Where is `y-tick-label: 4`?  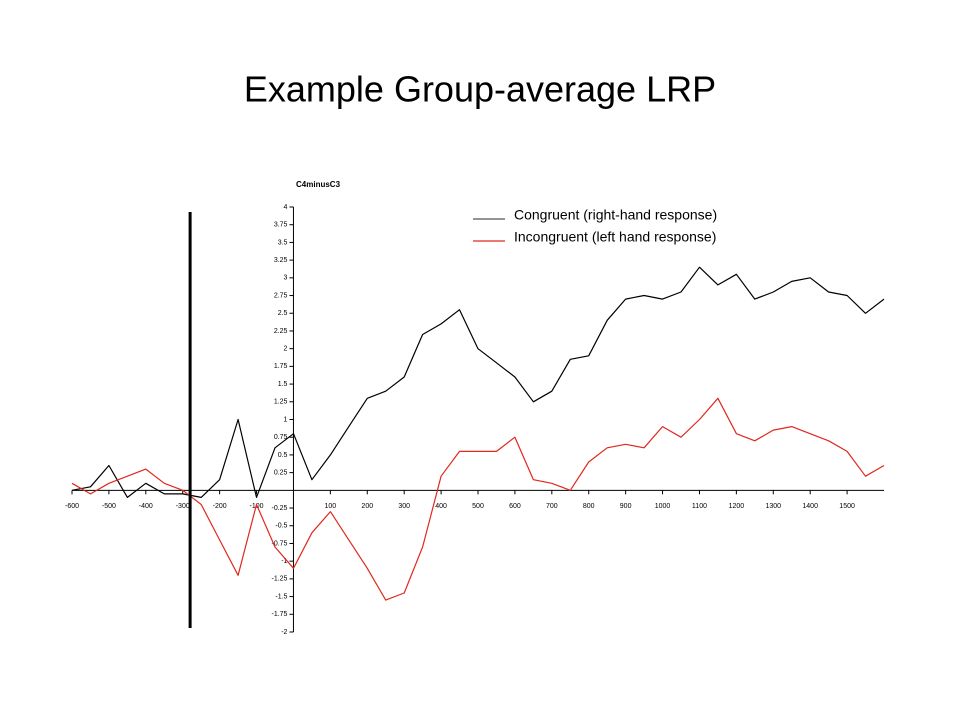
y-tick-label: 4 is located at coordinates (286, 207).